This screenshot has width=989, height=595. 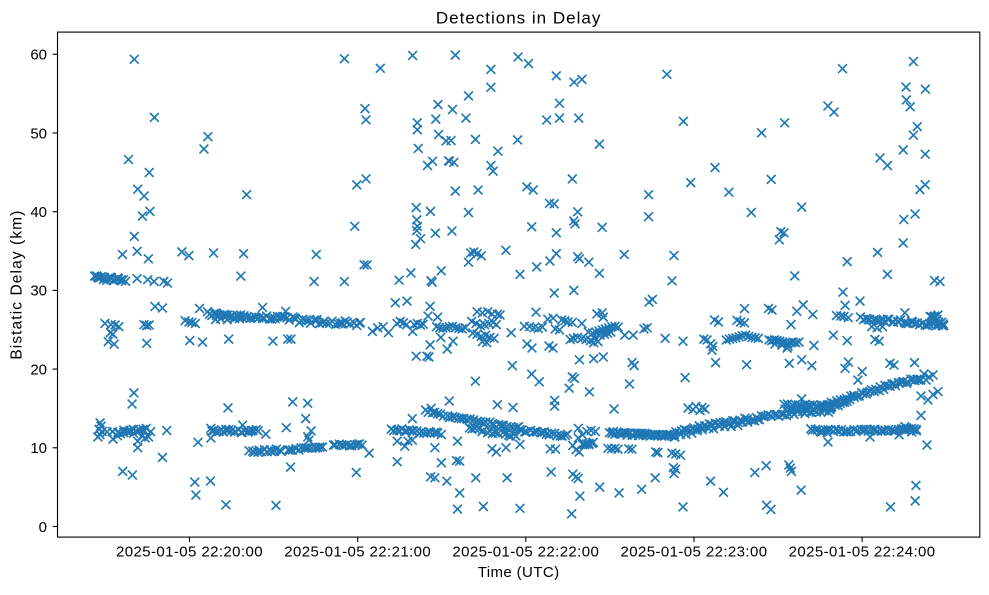 What do you see at coordinates (38, 133) in the screenshot?
I see `svg-text: 50` at bounding box center [38, 133].